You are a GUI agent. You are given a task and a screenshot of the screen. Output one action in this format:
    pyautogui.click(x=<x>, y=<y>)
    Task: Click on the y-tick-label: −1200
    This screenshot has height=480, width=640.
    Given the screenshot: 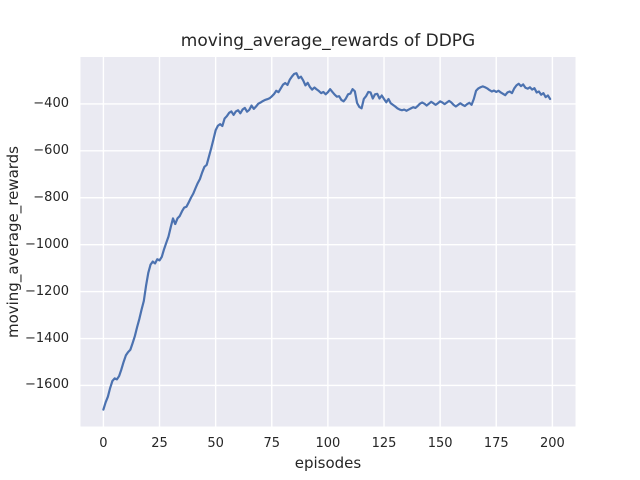 What is the action you would take?
    pyautogui.click(x=47, y=291)
    